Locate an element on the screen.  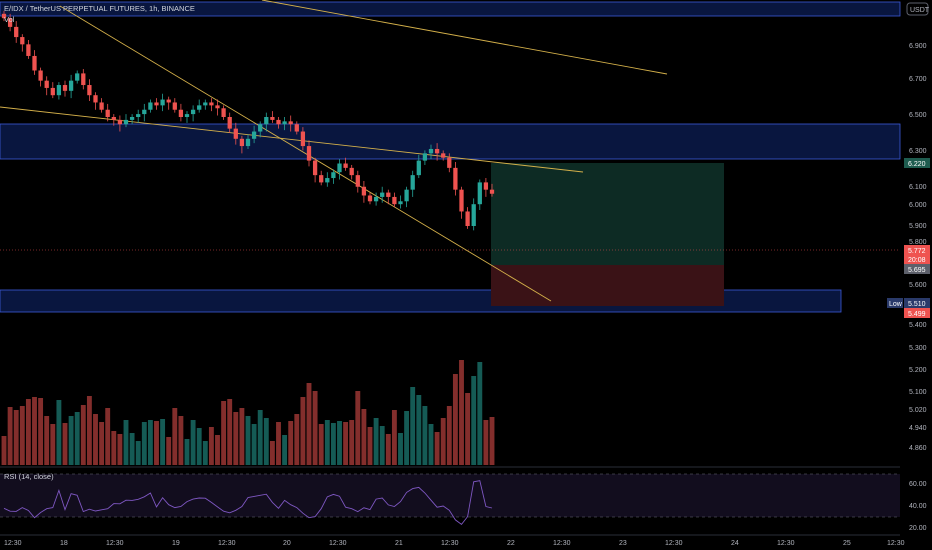
rsi-line is located at coordinates (248, 503).